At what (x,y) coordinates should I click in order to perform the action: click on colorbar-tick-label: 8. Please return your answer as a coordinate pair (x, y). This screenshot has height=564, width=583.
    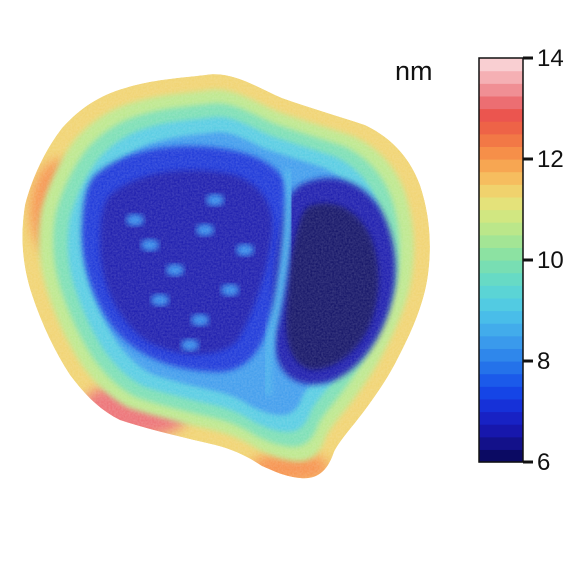
    Looking at the image, I should click on (543, 361).